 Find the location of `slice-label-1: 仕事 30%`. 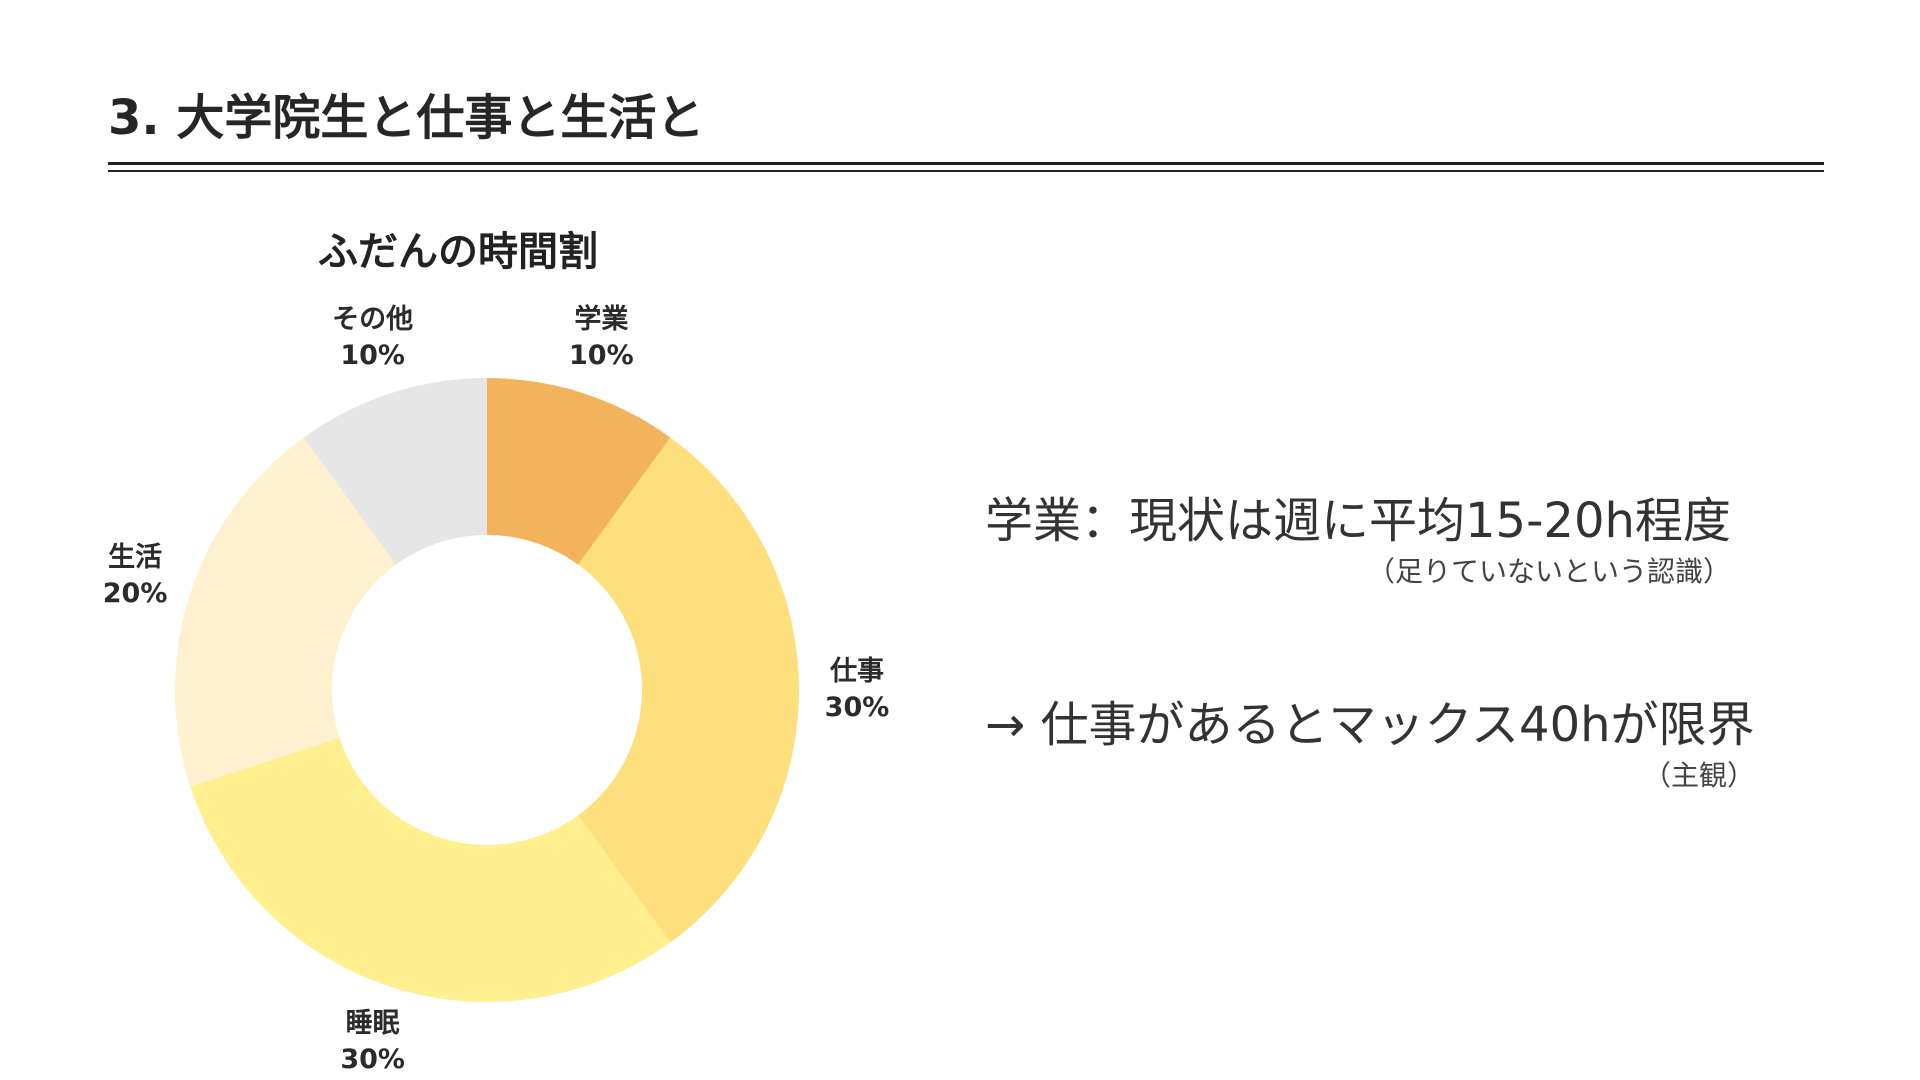

slice-label-1: 仕事 30% is located at coordinates (857, 690).